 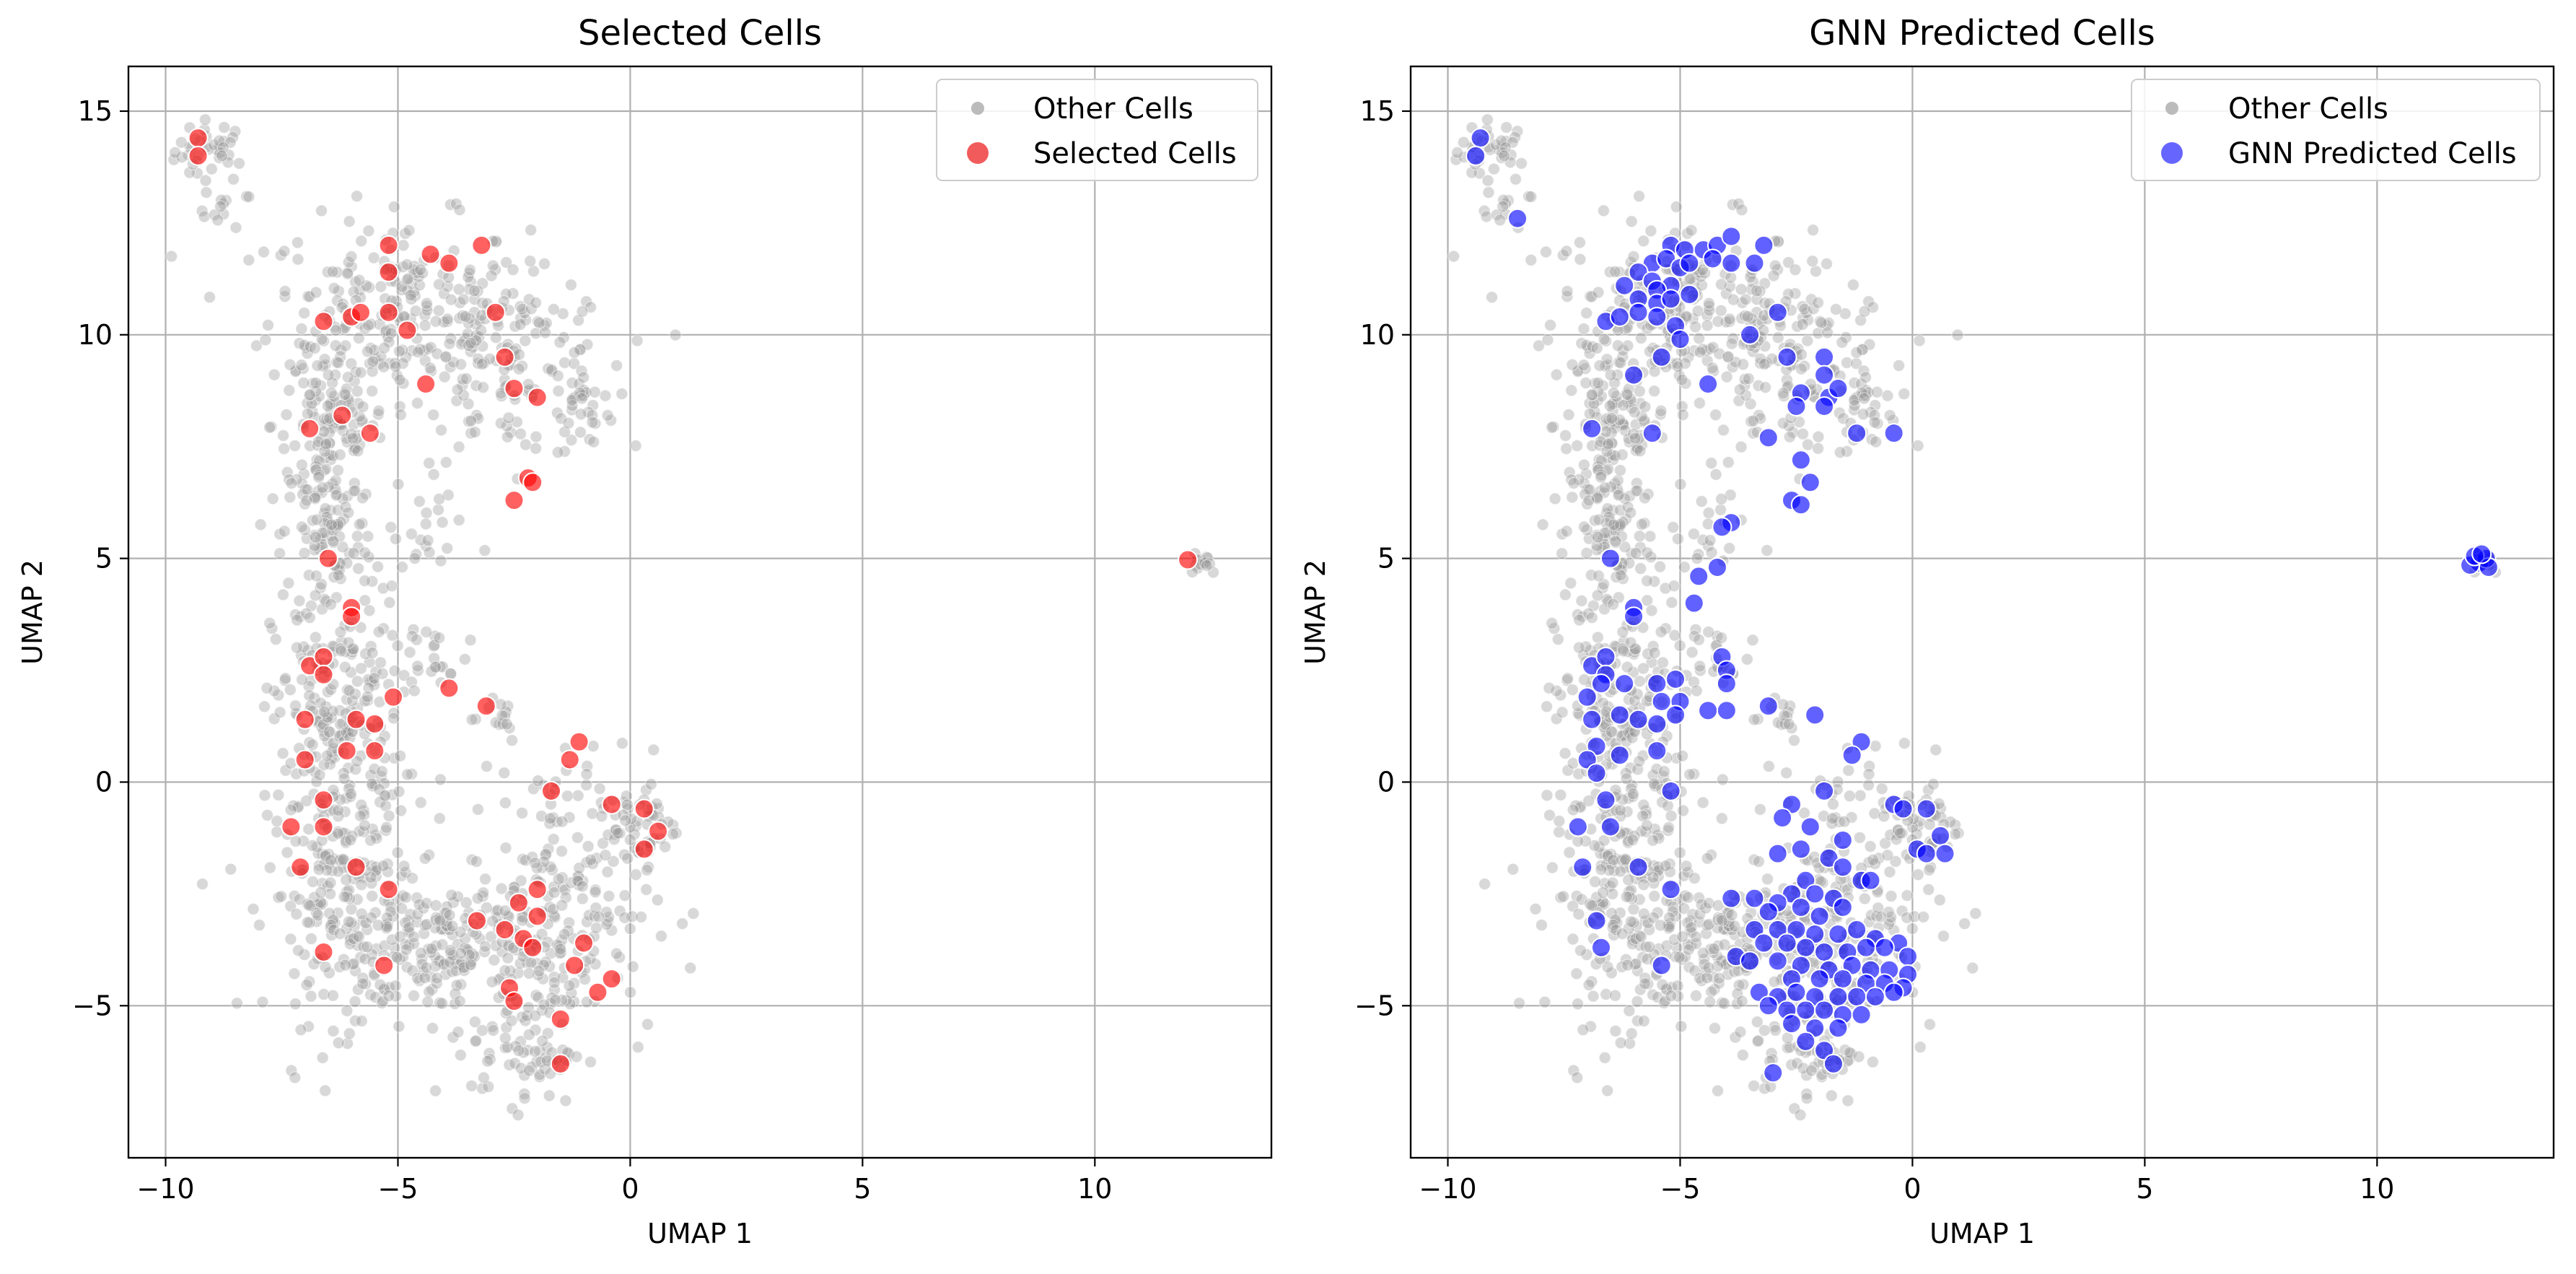 I want to click on legend-label-selected-cells: Selected Cells, so click(x=1135, y=153).